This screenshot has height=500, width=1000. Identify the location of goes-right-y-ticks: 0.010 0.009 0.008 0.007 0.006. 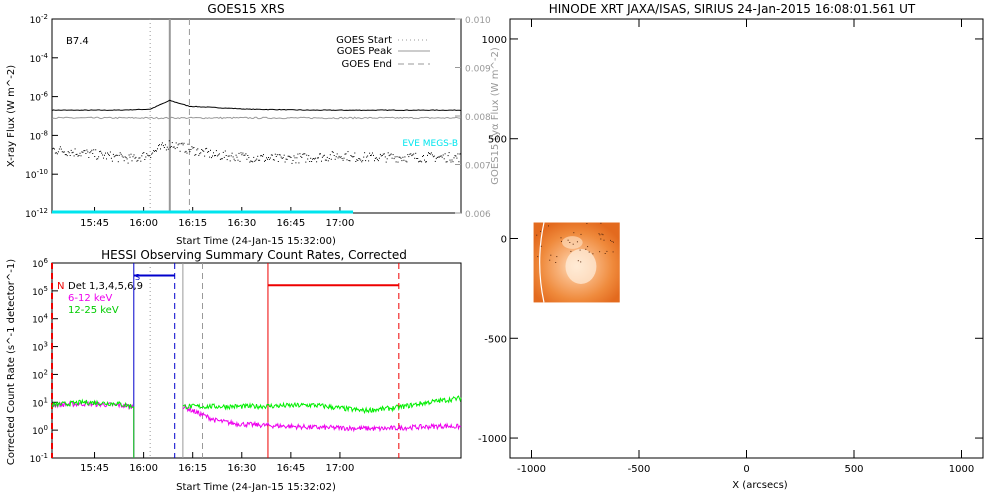
(473, 118).